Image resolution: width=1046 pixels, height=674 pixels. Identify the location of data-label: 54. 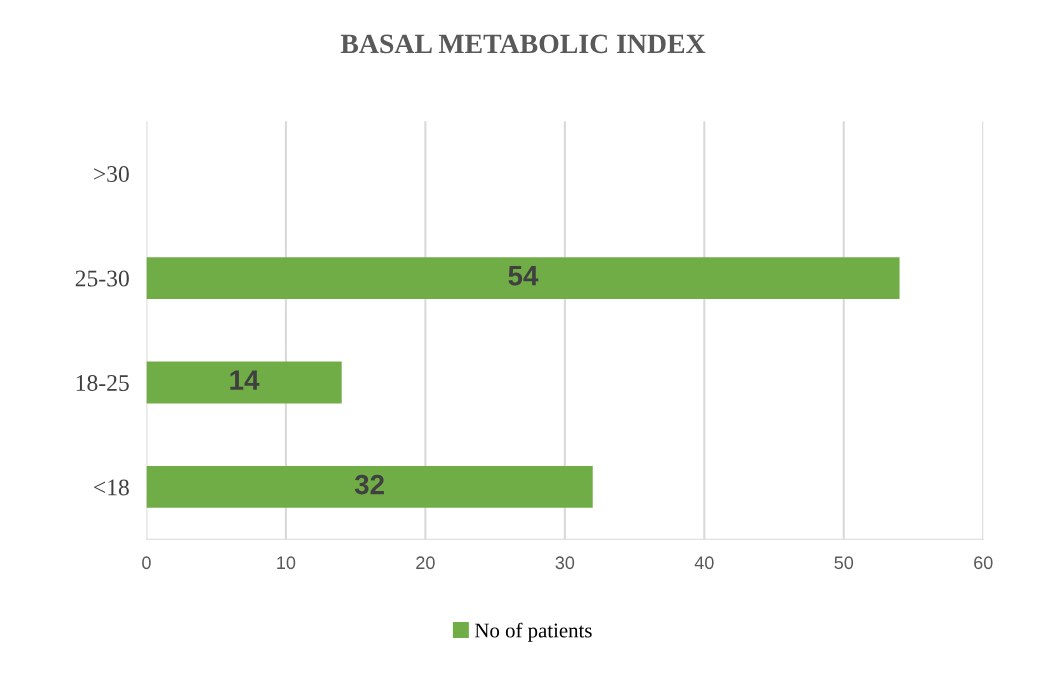
(523, 276).